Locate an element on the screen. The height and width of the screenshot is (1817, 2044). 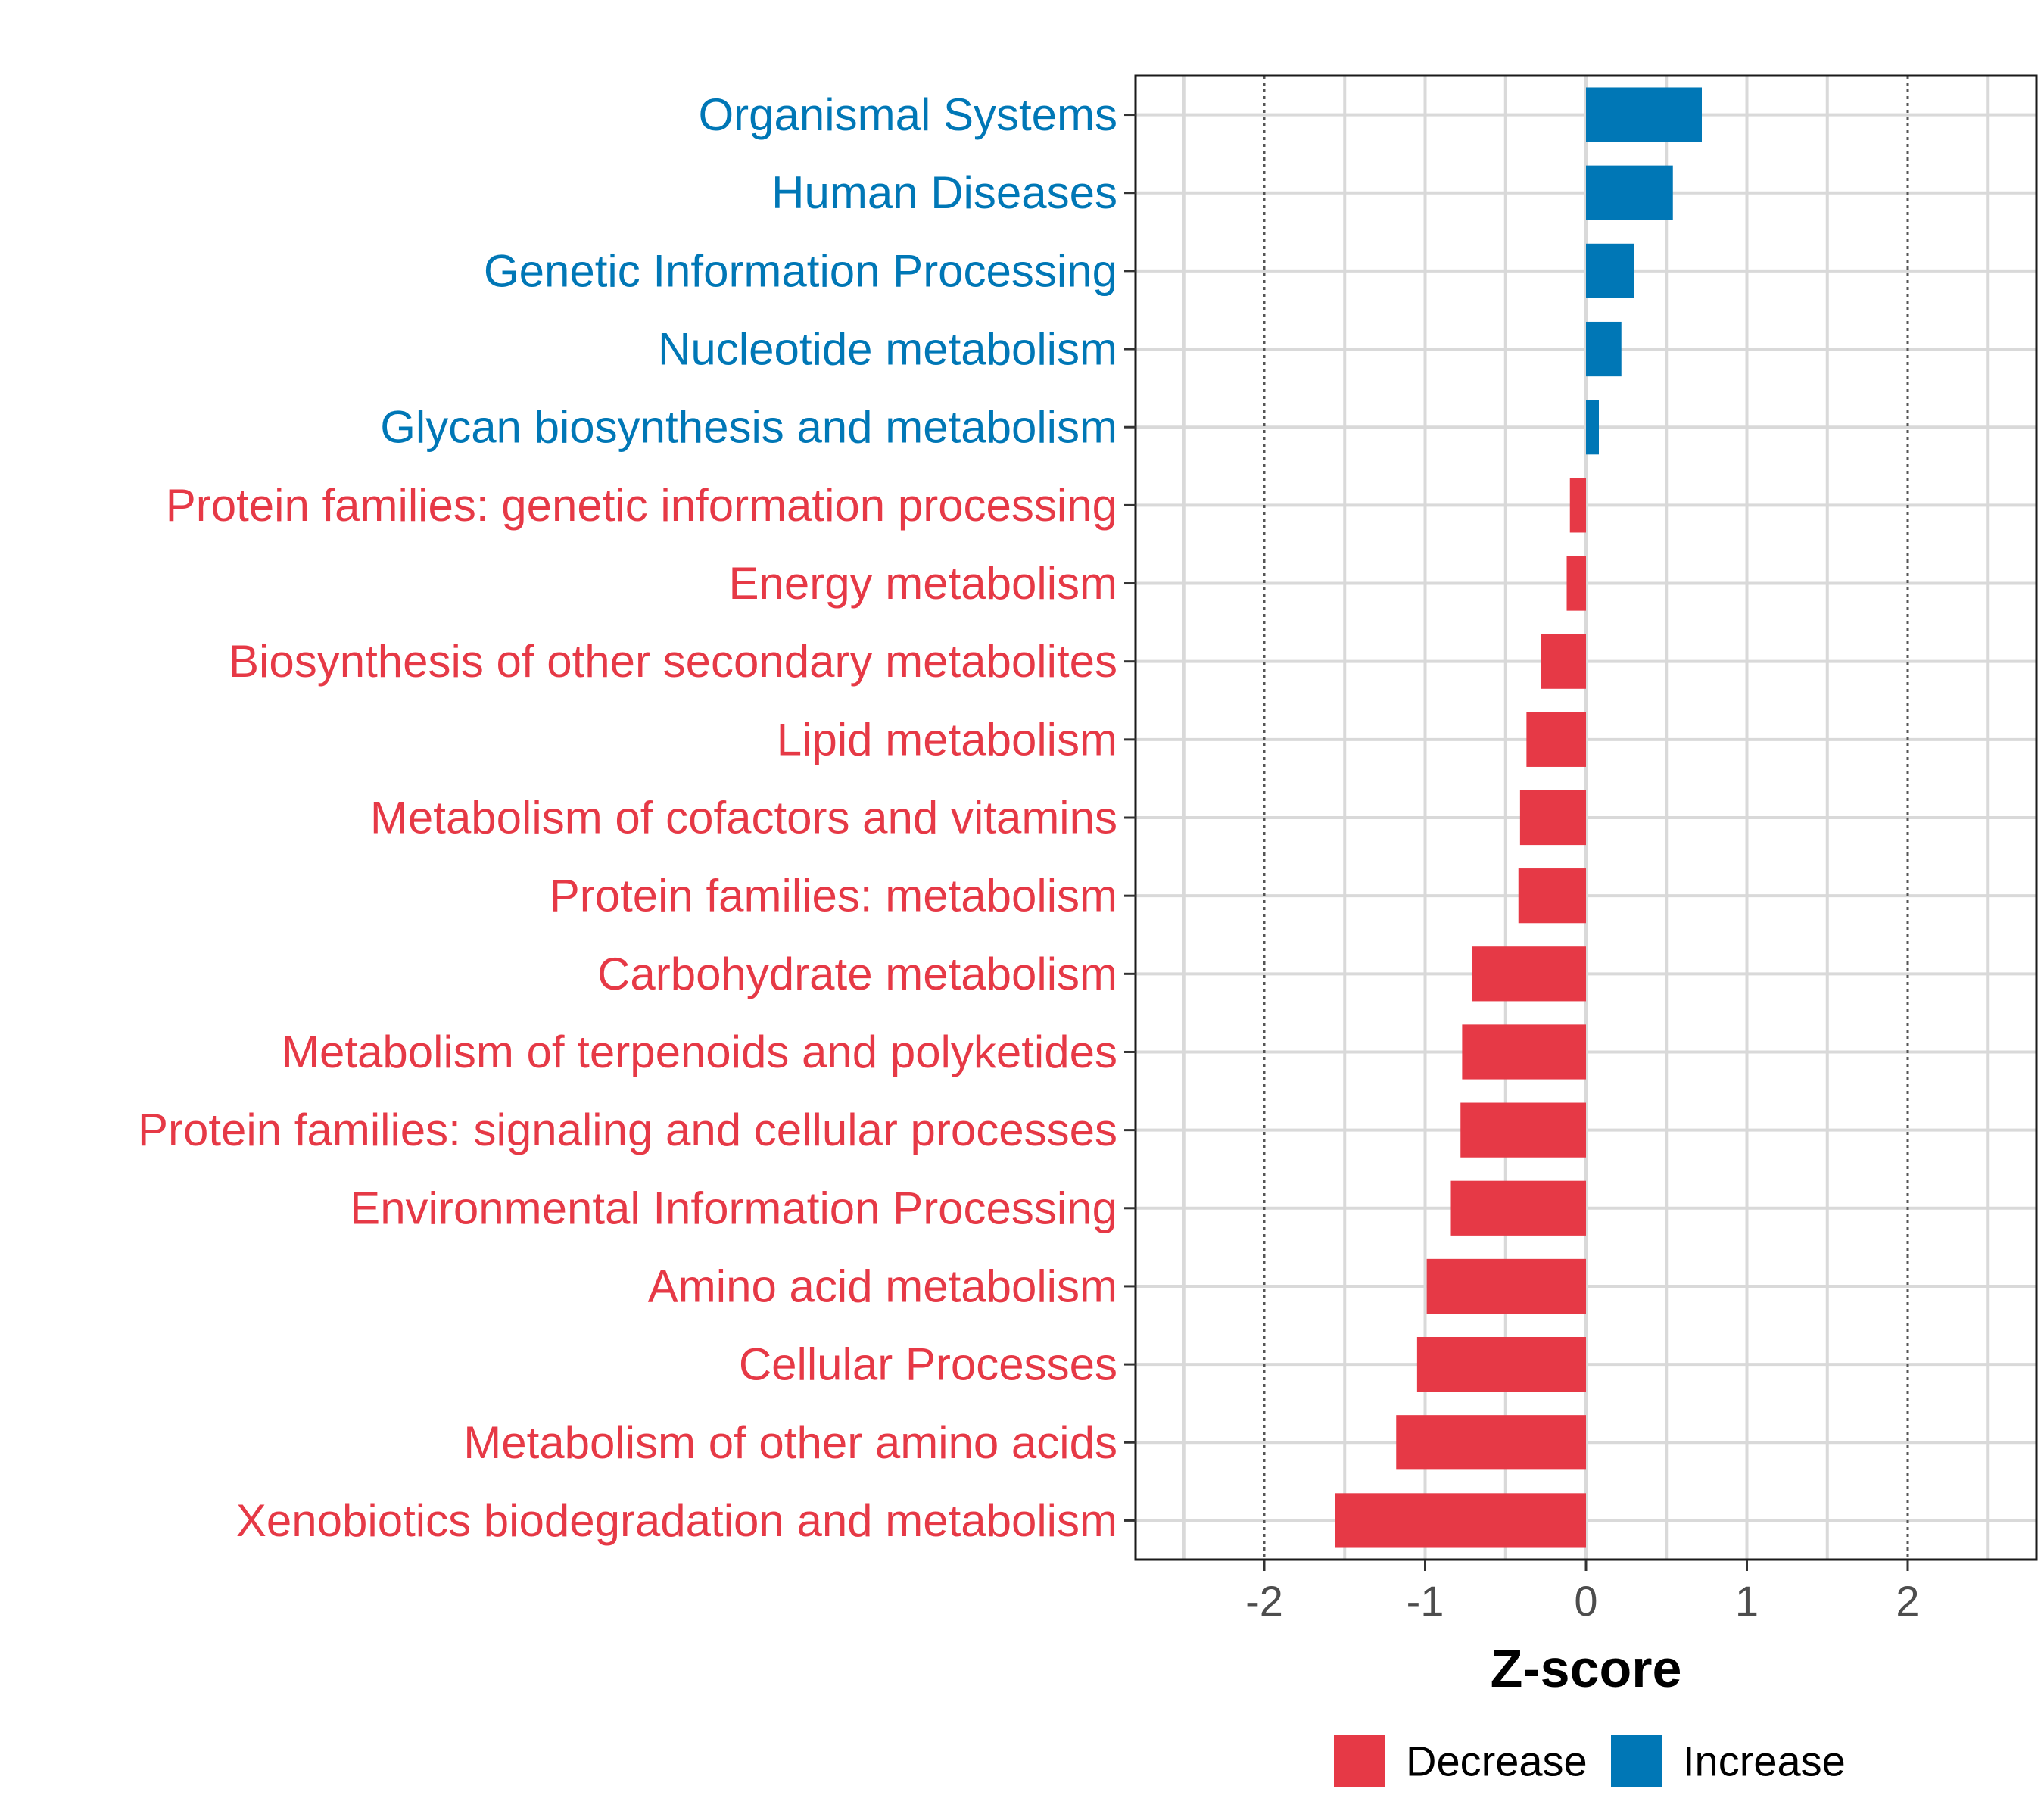
category-label: Lipid metabolism is located at coordinates (947, 739).